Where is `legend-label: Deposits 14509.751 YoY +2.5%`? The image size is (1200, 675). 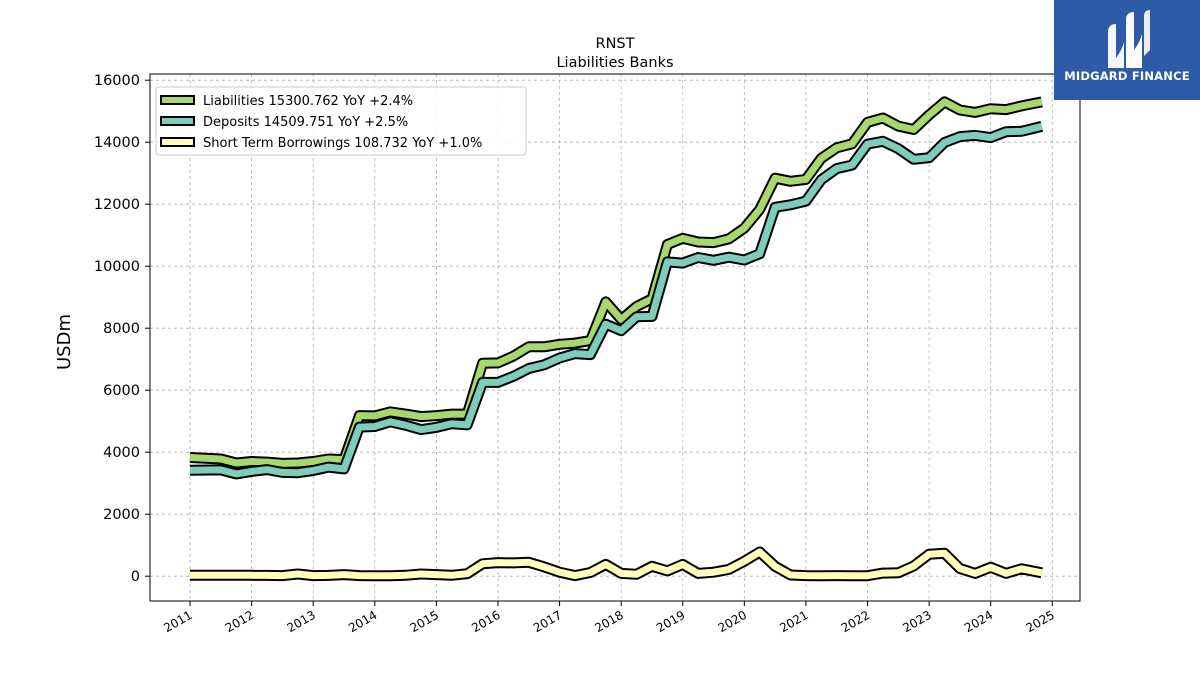
legend-label: Deposits 14509.751 YoY +2.5% is located at coordinates (305, 122).